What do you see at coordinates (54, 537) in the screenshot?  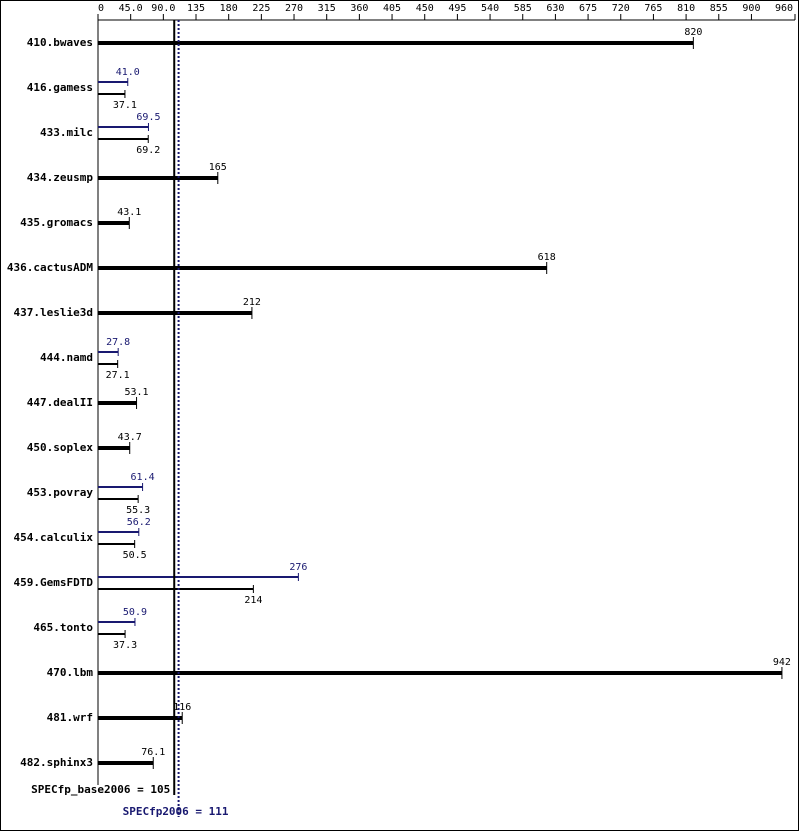 I see `category-label: 454.calculix` at bounding box center [54, 537].